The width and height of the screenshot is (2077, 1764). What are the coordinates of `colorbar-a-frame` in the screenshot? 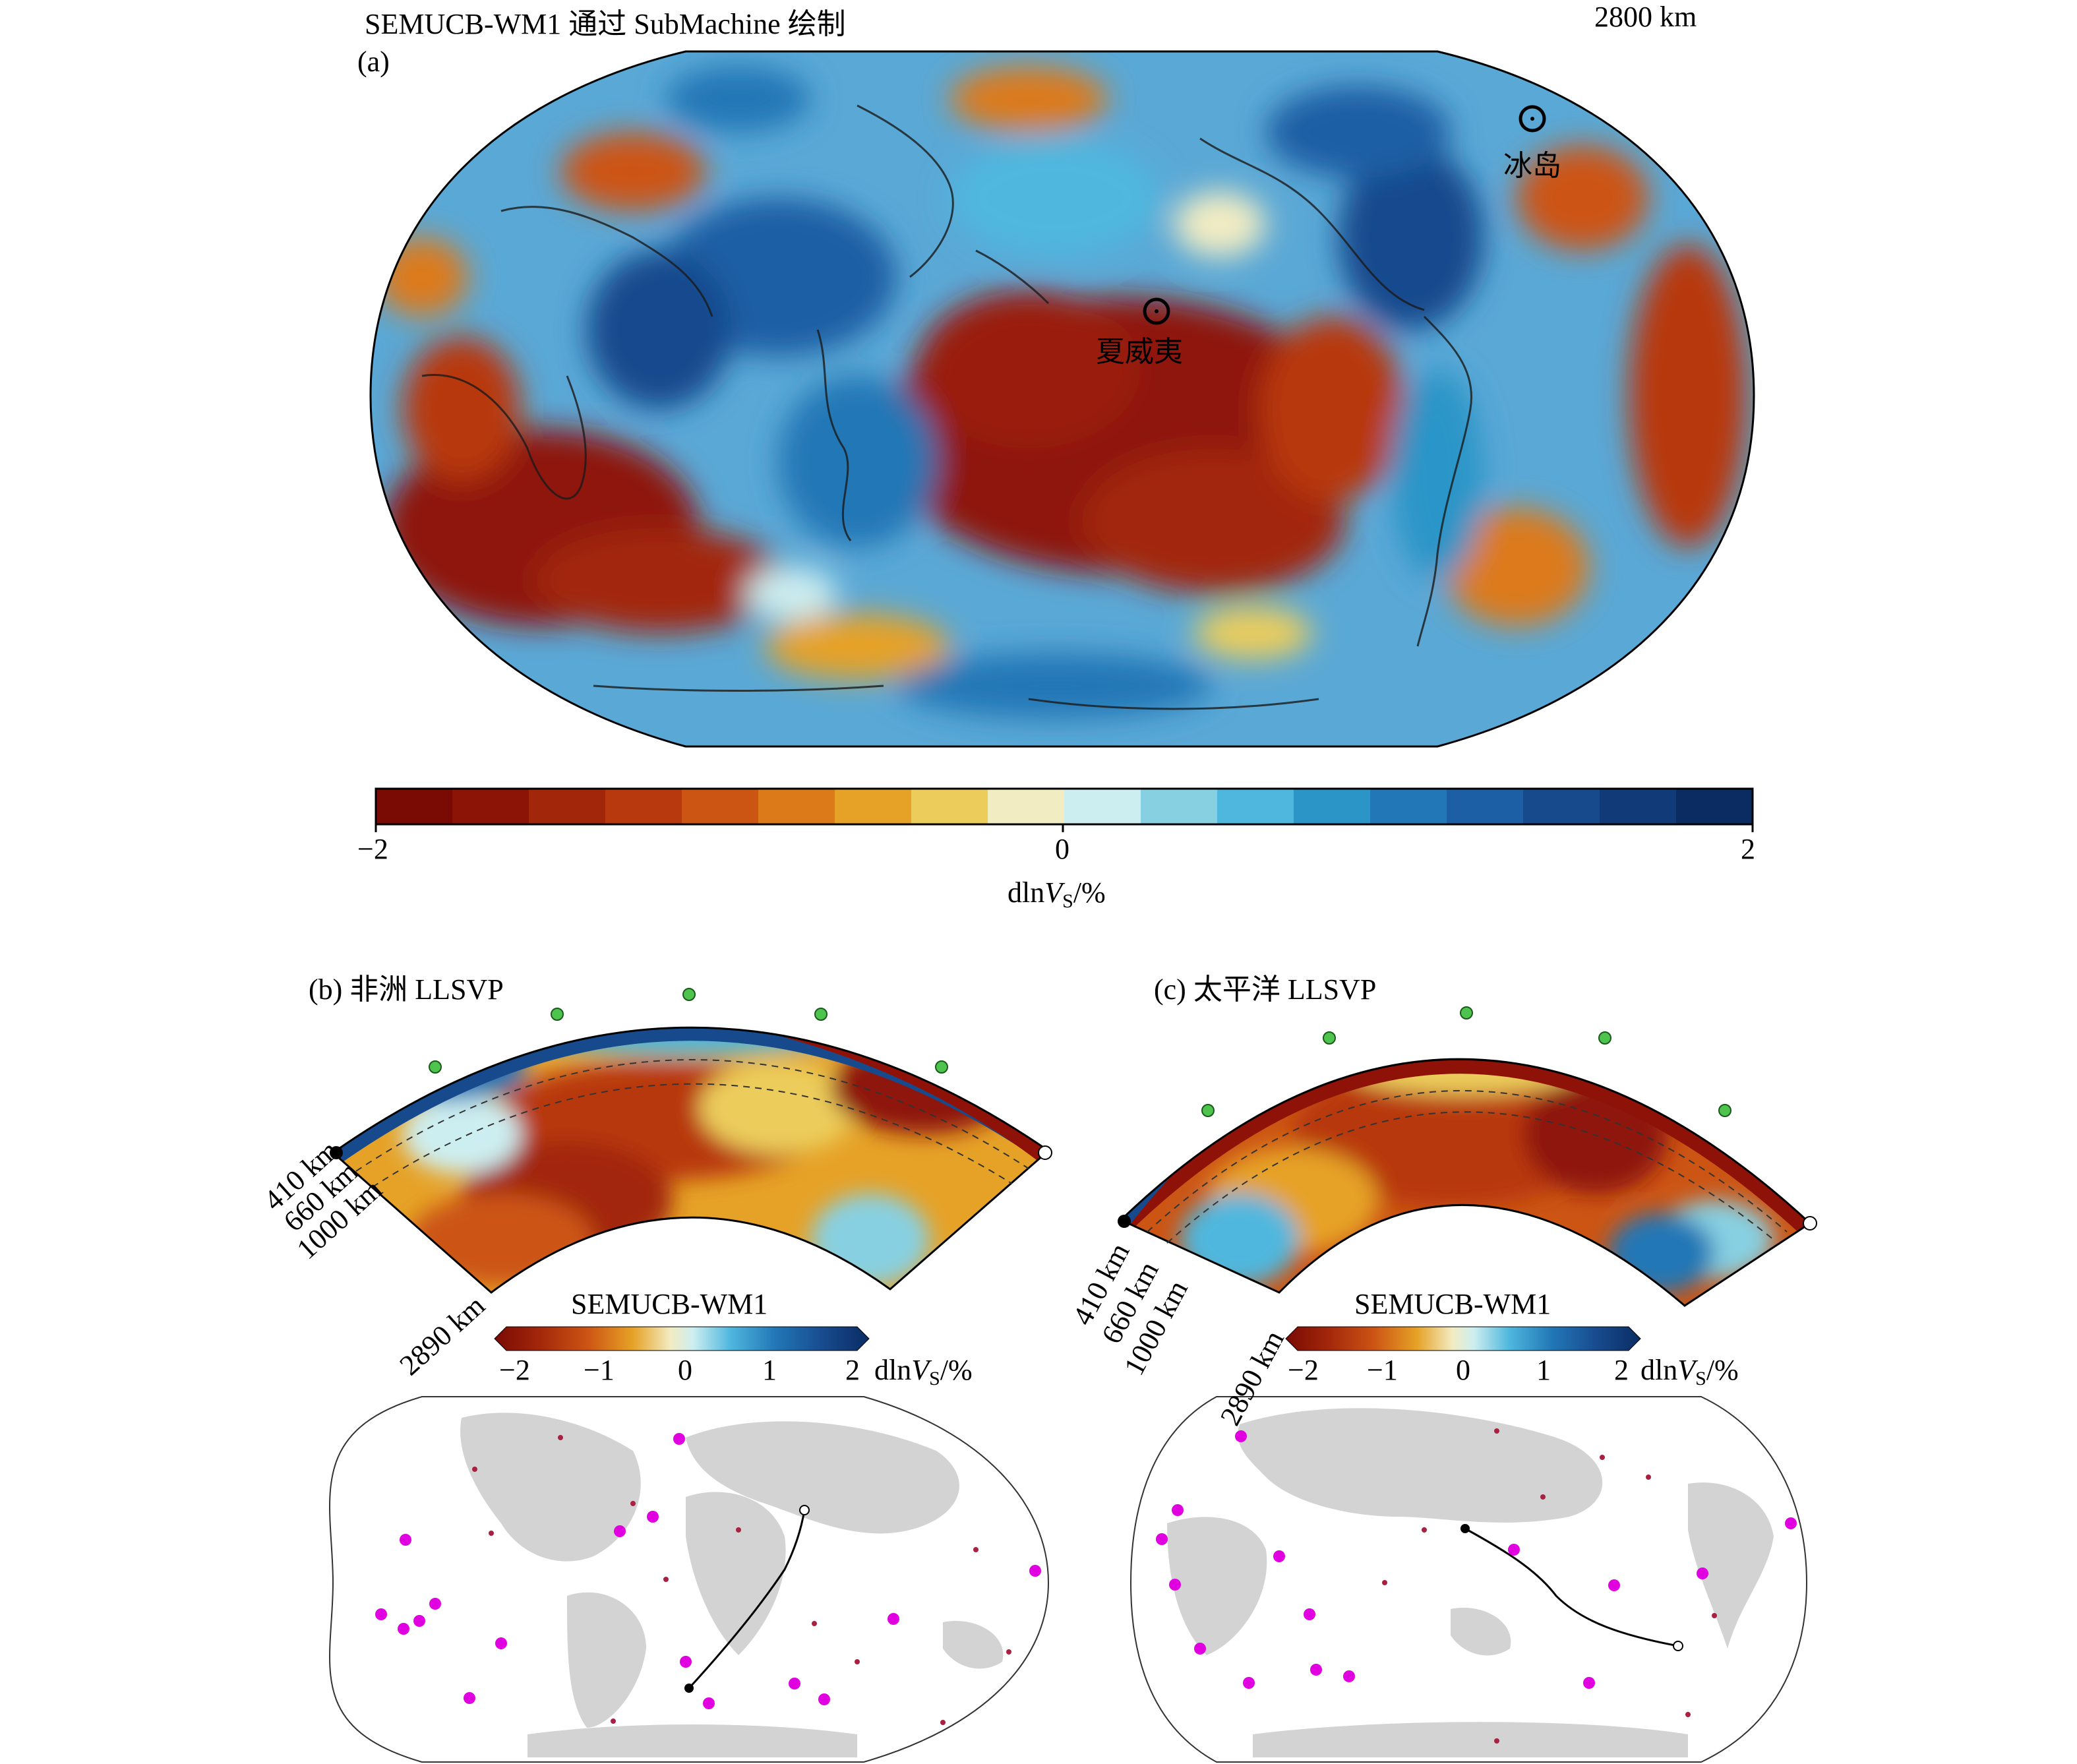 It's located at (1064, 806).